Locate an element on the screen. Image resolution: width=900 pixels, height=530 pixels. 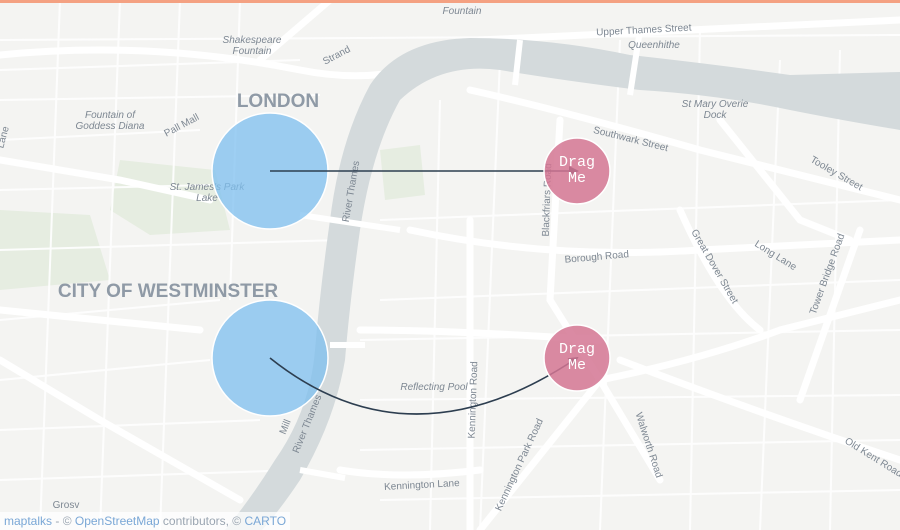
street-label: Mill is located at coordinates (286, 427).